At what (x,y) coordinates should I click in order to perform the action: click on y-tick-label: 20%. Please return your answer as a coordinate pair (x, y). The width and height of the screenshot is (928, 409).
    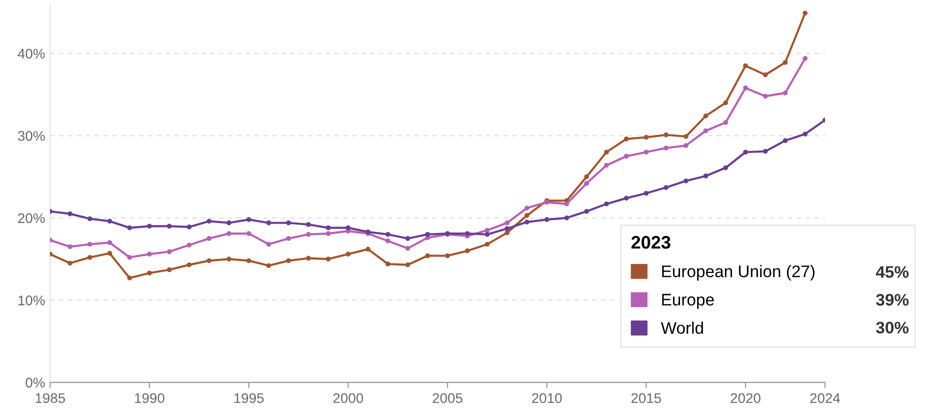
    Looking at the image, I should click on (31, 218).